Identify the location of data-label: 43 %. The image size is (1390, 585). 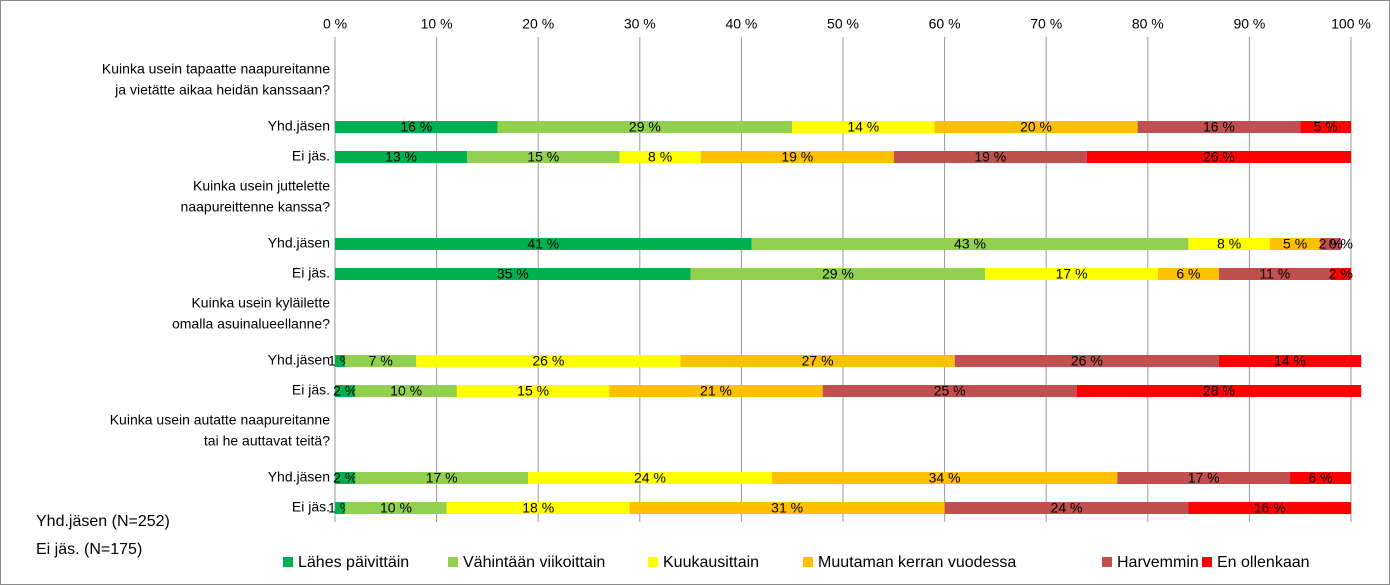
(970, 244).